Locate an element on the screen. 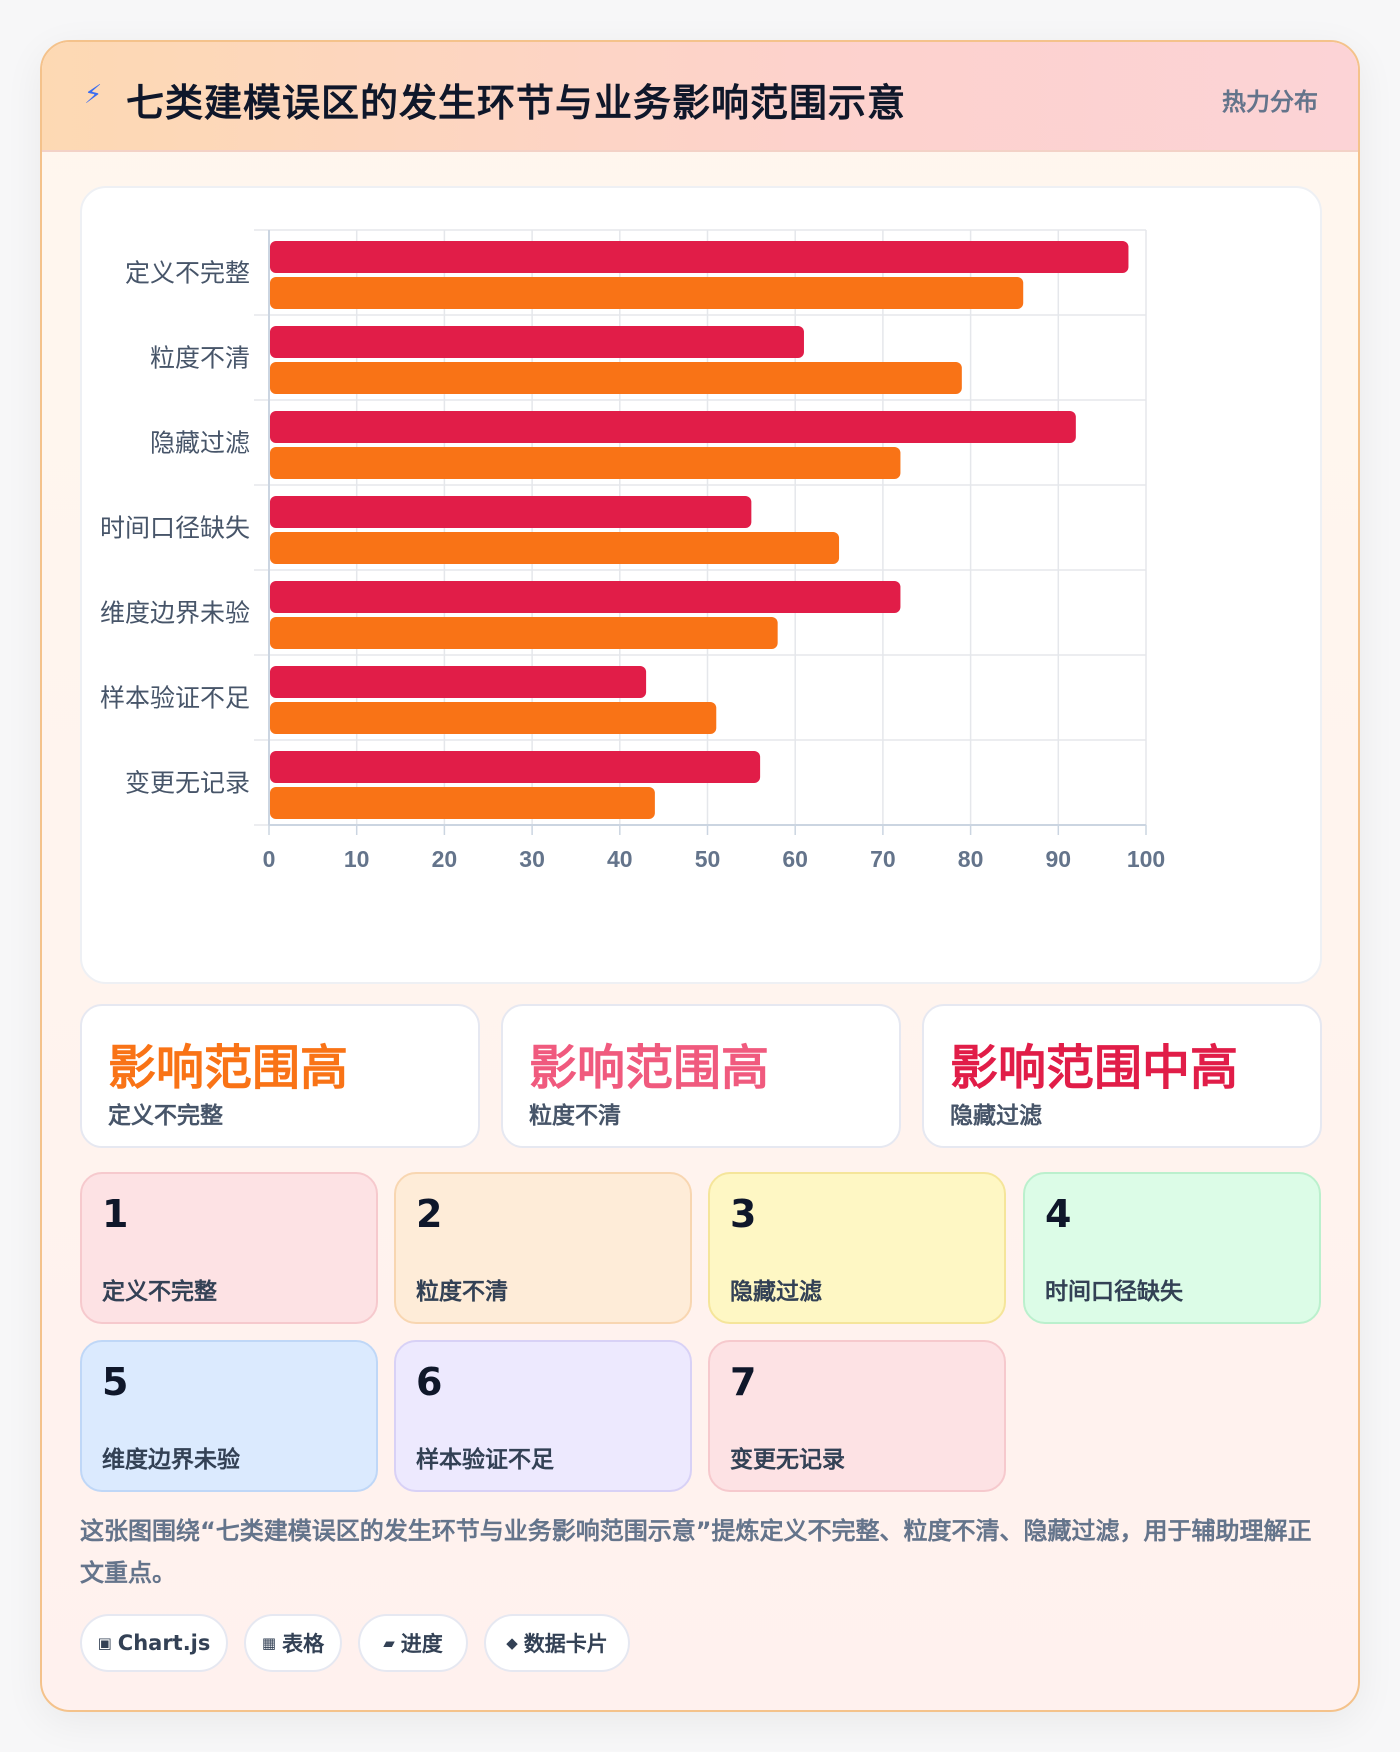 The width and height of the screenshot is (1400, 1752). x-tick-label: 100 is located at coordinates (1146, 859).